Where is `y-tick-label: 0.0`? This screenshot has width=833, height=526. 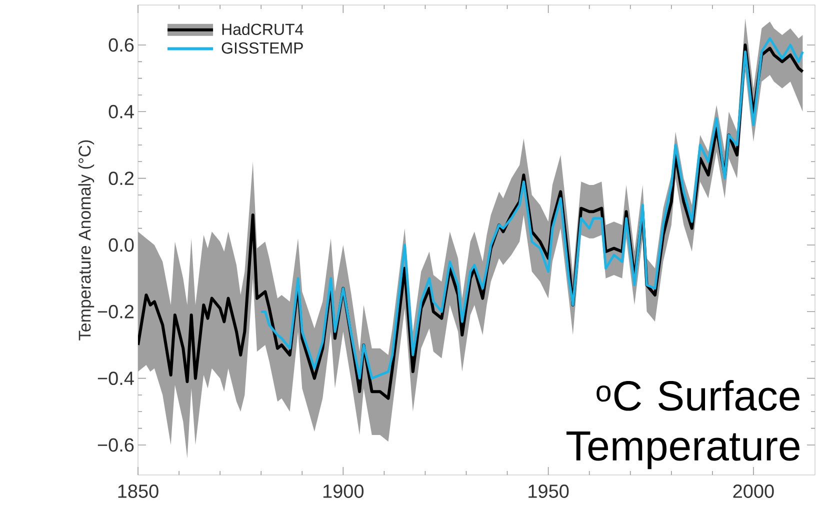
y-tick-label: 0.0 is located at coordinates (121, 245).